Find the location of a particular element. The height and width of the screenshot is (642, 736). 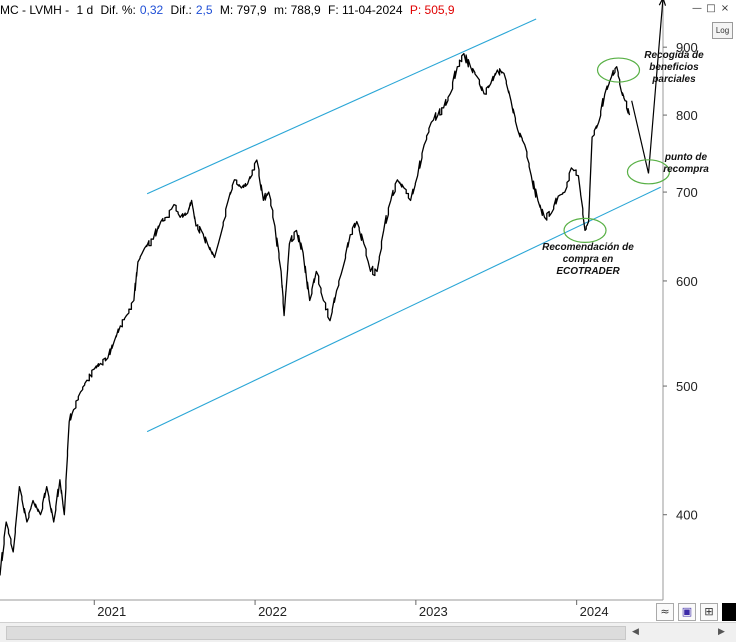

x-tick-label: 2024 is located at coordinates (594, 611).